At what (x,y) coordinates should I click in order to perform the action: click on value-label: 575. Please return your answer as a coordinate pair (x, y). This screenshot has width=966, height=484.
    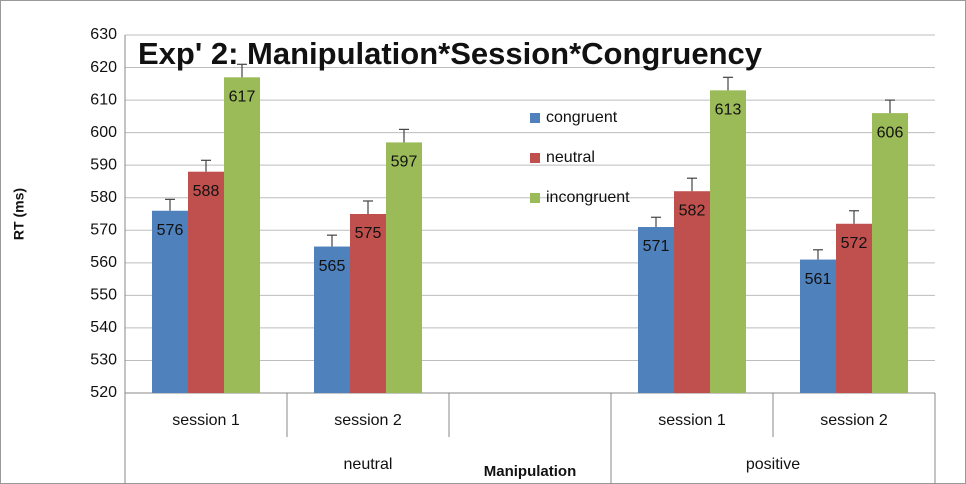
    Looking at the image, I should click on (368, 233).